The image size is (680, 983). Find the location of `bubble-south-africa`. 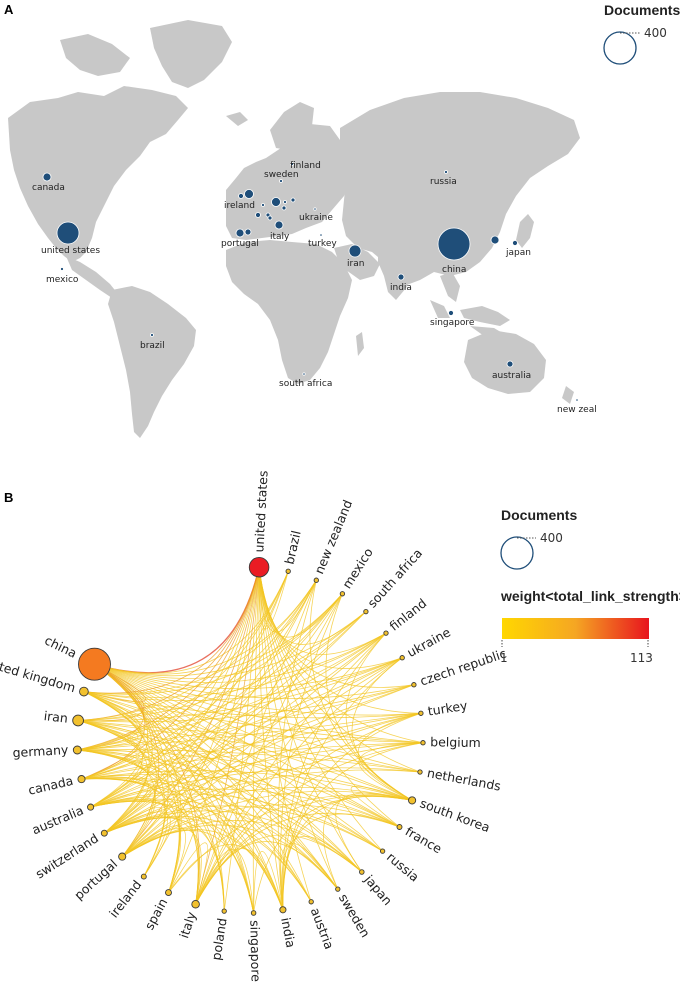

bubble-south-africa is located at coordinates (304, 374).